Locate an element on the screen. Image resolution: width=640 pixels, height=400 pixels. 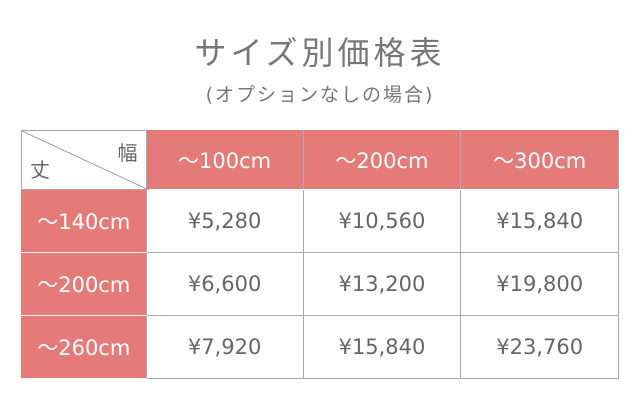
table-row: ～140cm ¥5,280 ¥10,560 ¥15,840 is located at coordinates (320, 221).